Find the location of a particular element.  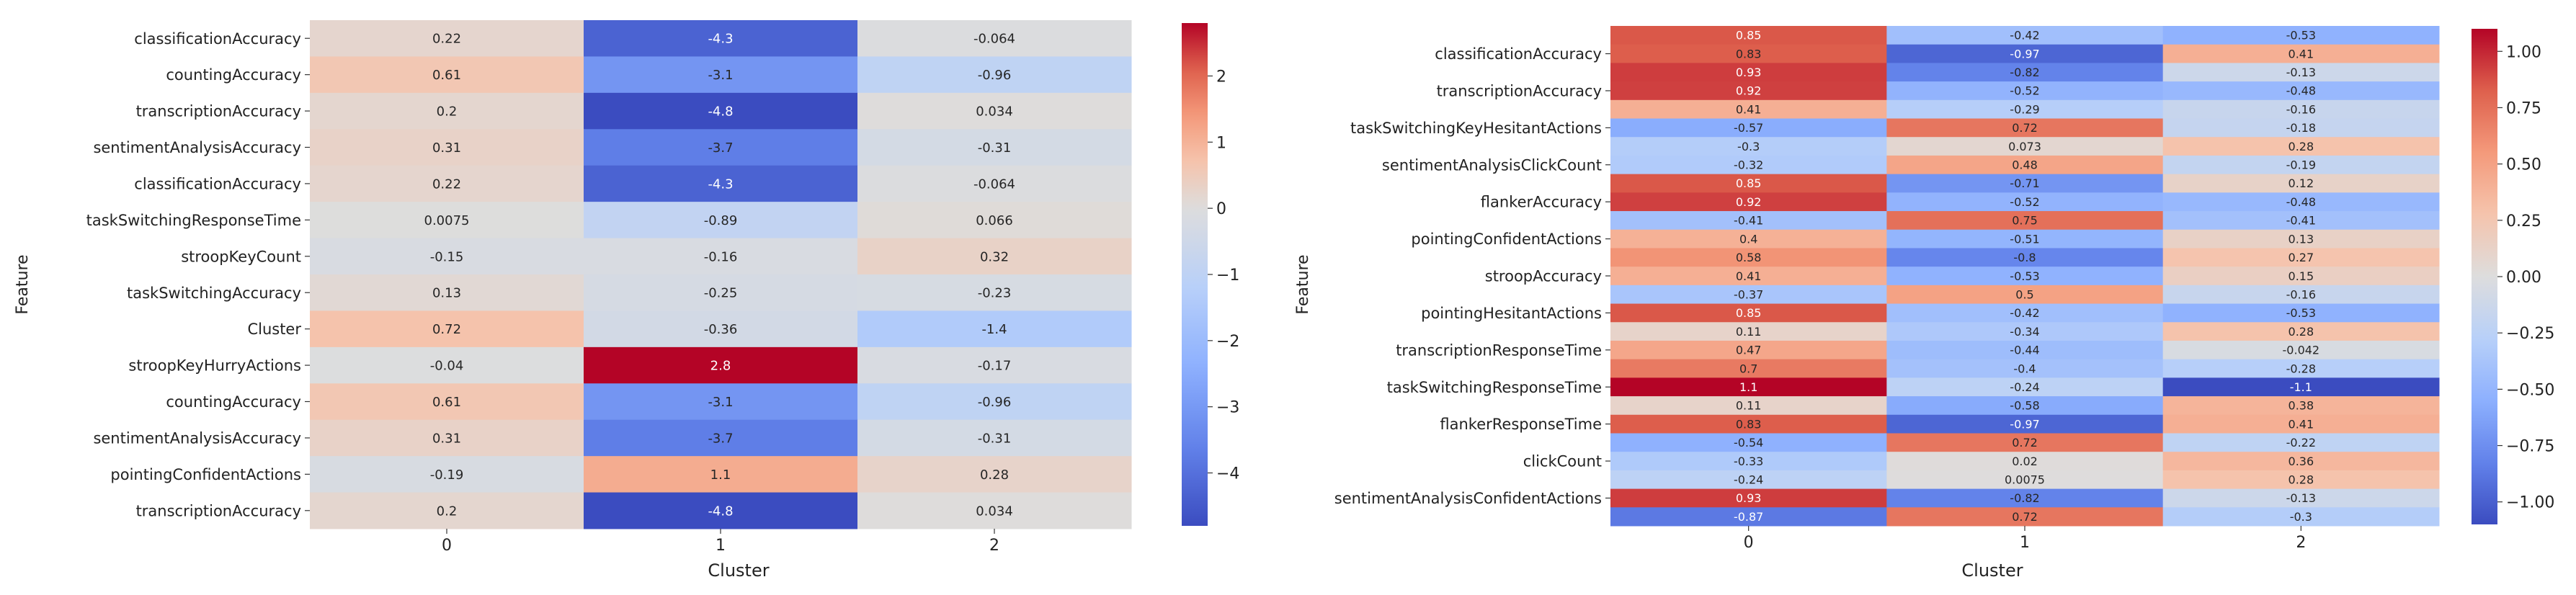

cell-value-label: -0.71 is located at coordinates (2024, 183).